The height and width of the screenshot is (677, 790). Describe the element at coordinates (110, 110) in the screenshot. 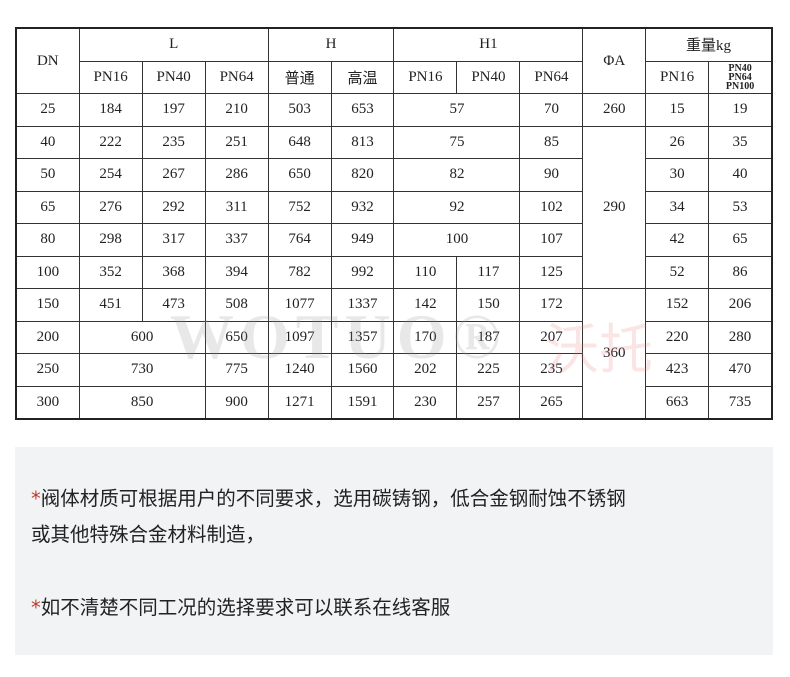

I see `table-cell: 184` at that location.